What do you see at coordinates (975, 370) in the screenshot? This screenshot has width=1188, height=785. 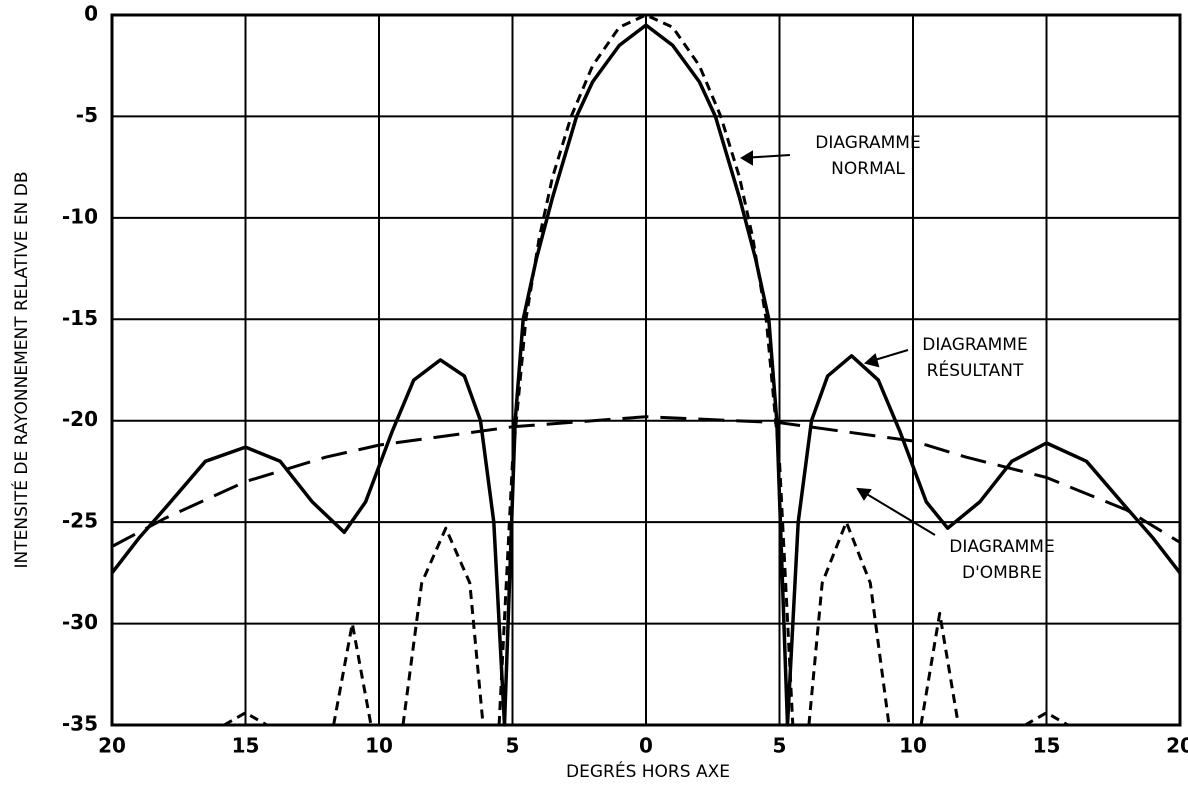 I see `annotation: RÉSULTANT` at bounding box center [975, 370].